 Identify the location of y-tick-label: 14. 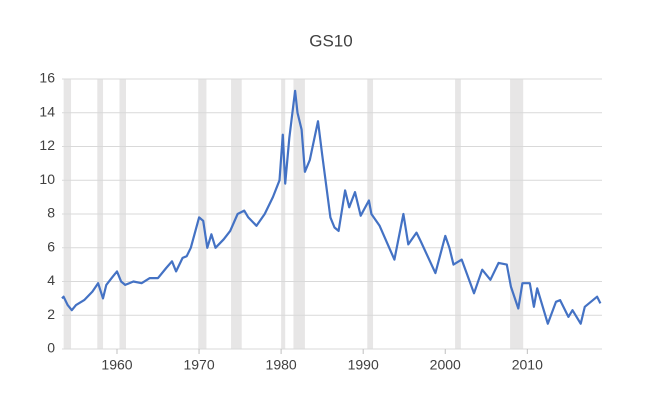
(47, 111).